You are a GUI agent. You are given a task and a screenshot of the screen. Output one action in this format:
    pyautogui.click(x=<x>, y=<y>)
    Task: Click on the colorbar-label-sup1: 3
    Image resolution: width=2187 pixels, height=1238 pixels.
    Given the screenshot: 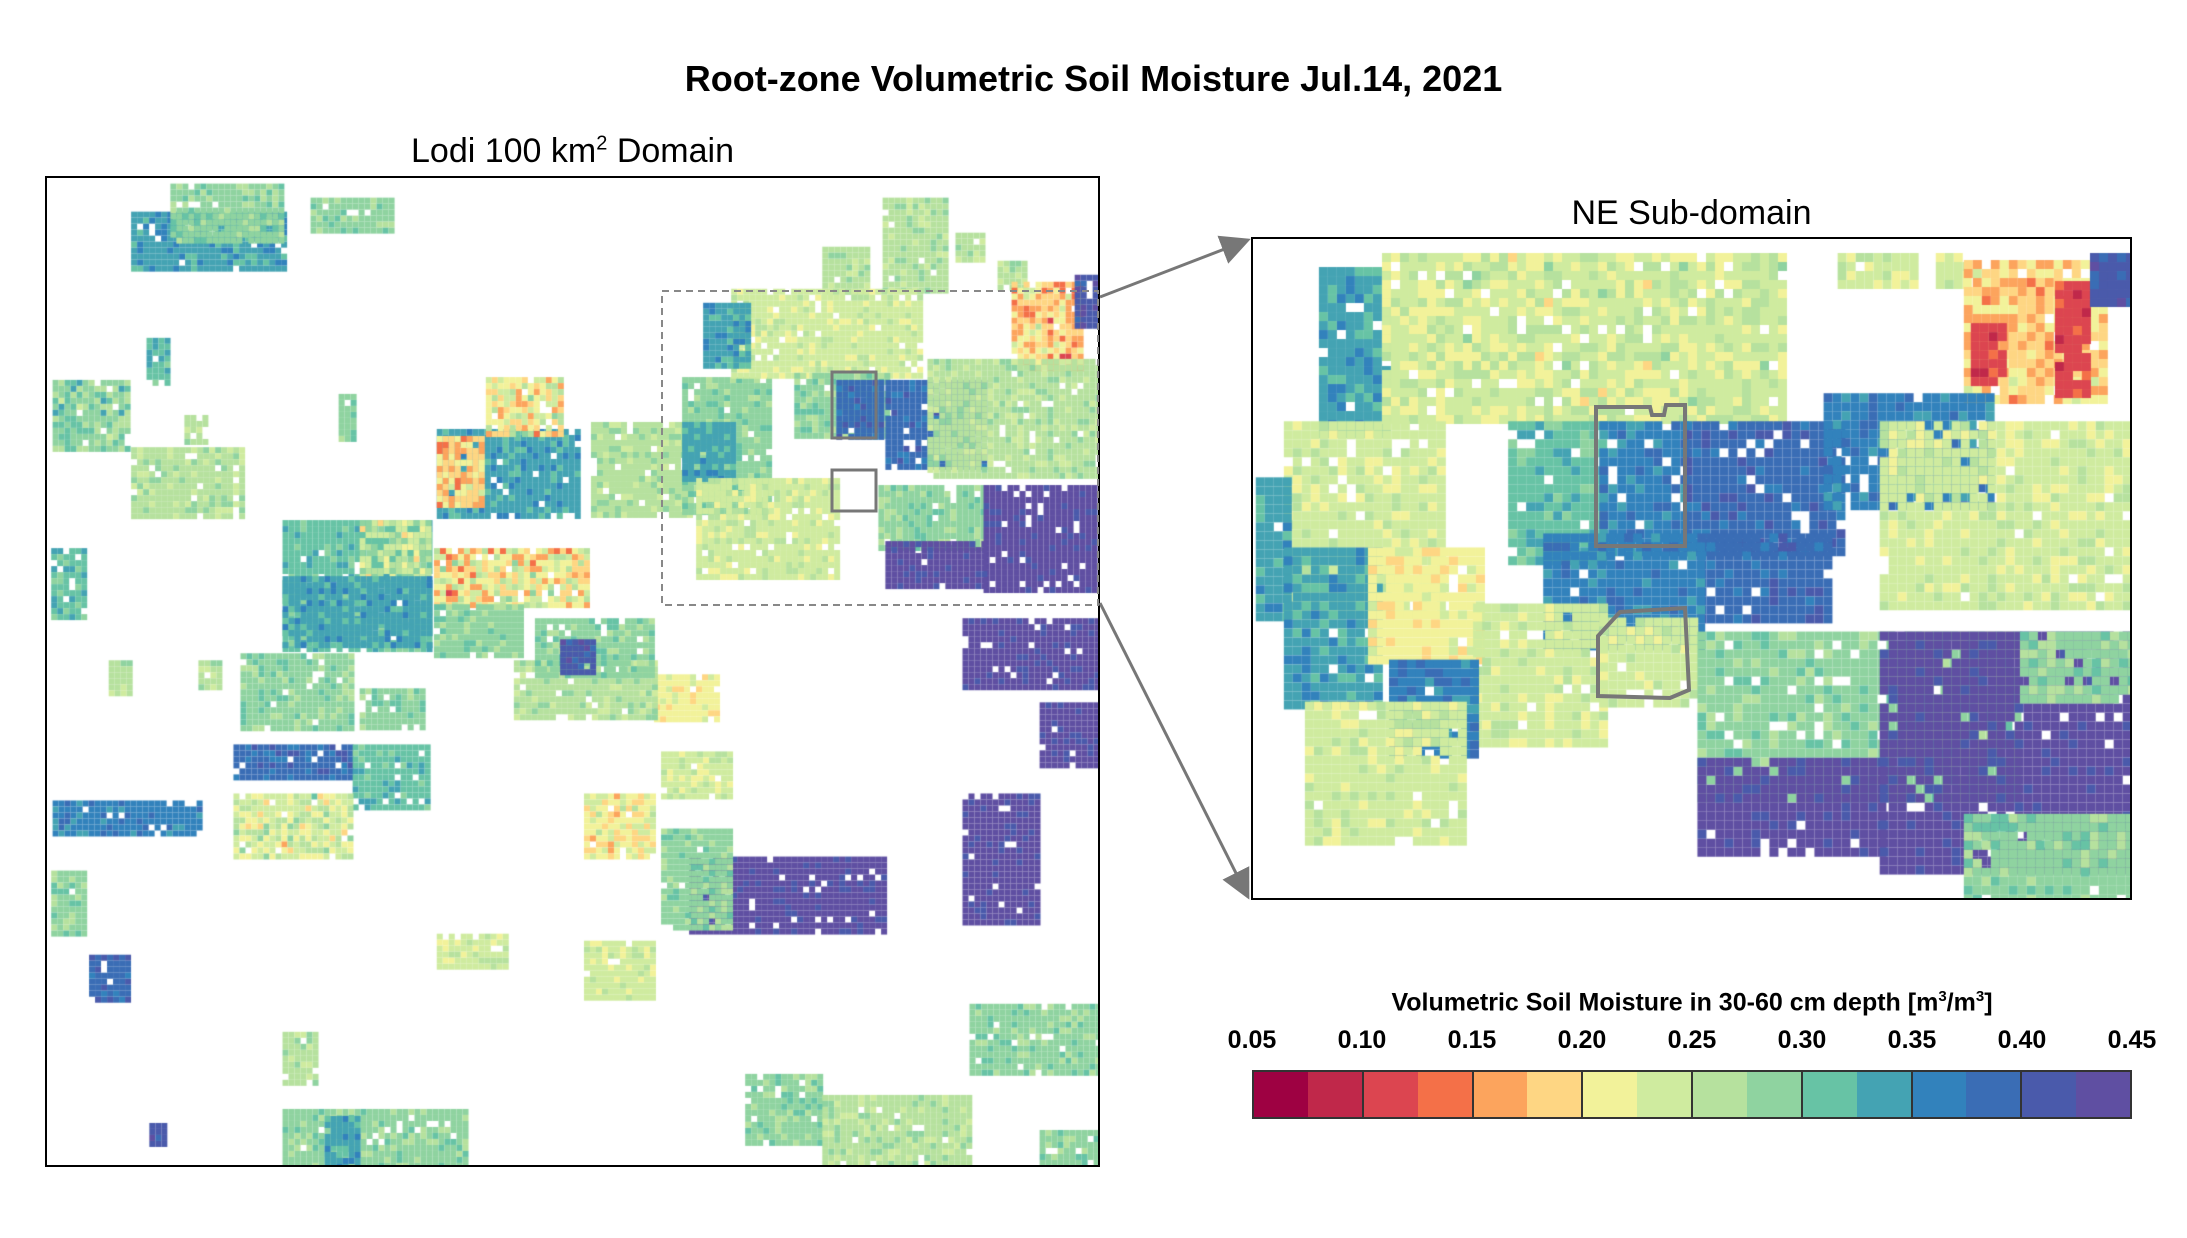 What is the action you would take?
    pyautogui.click(x=1942, y=996)
    